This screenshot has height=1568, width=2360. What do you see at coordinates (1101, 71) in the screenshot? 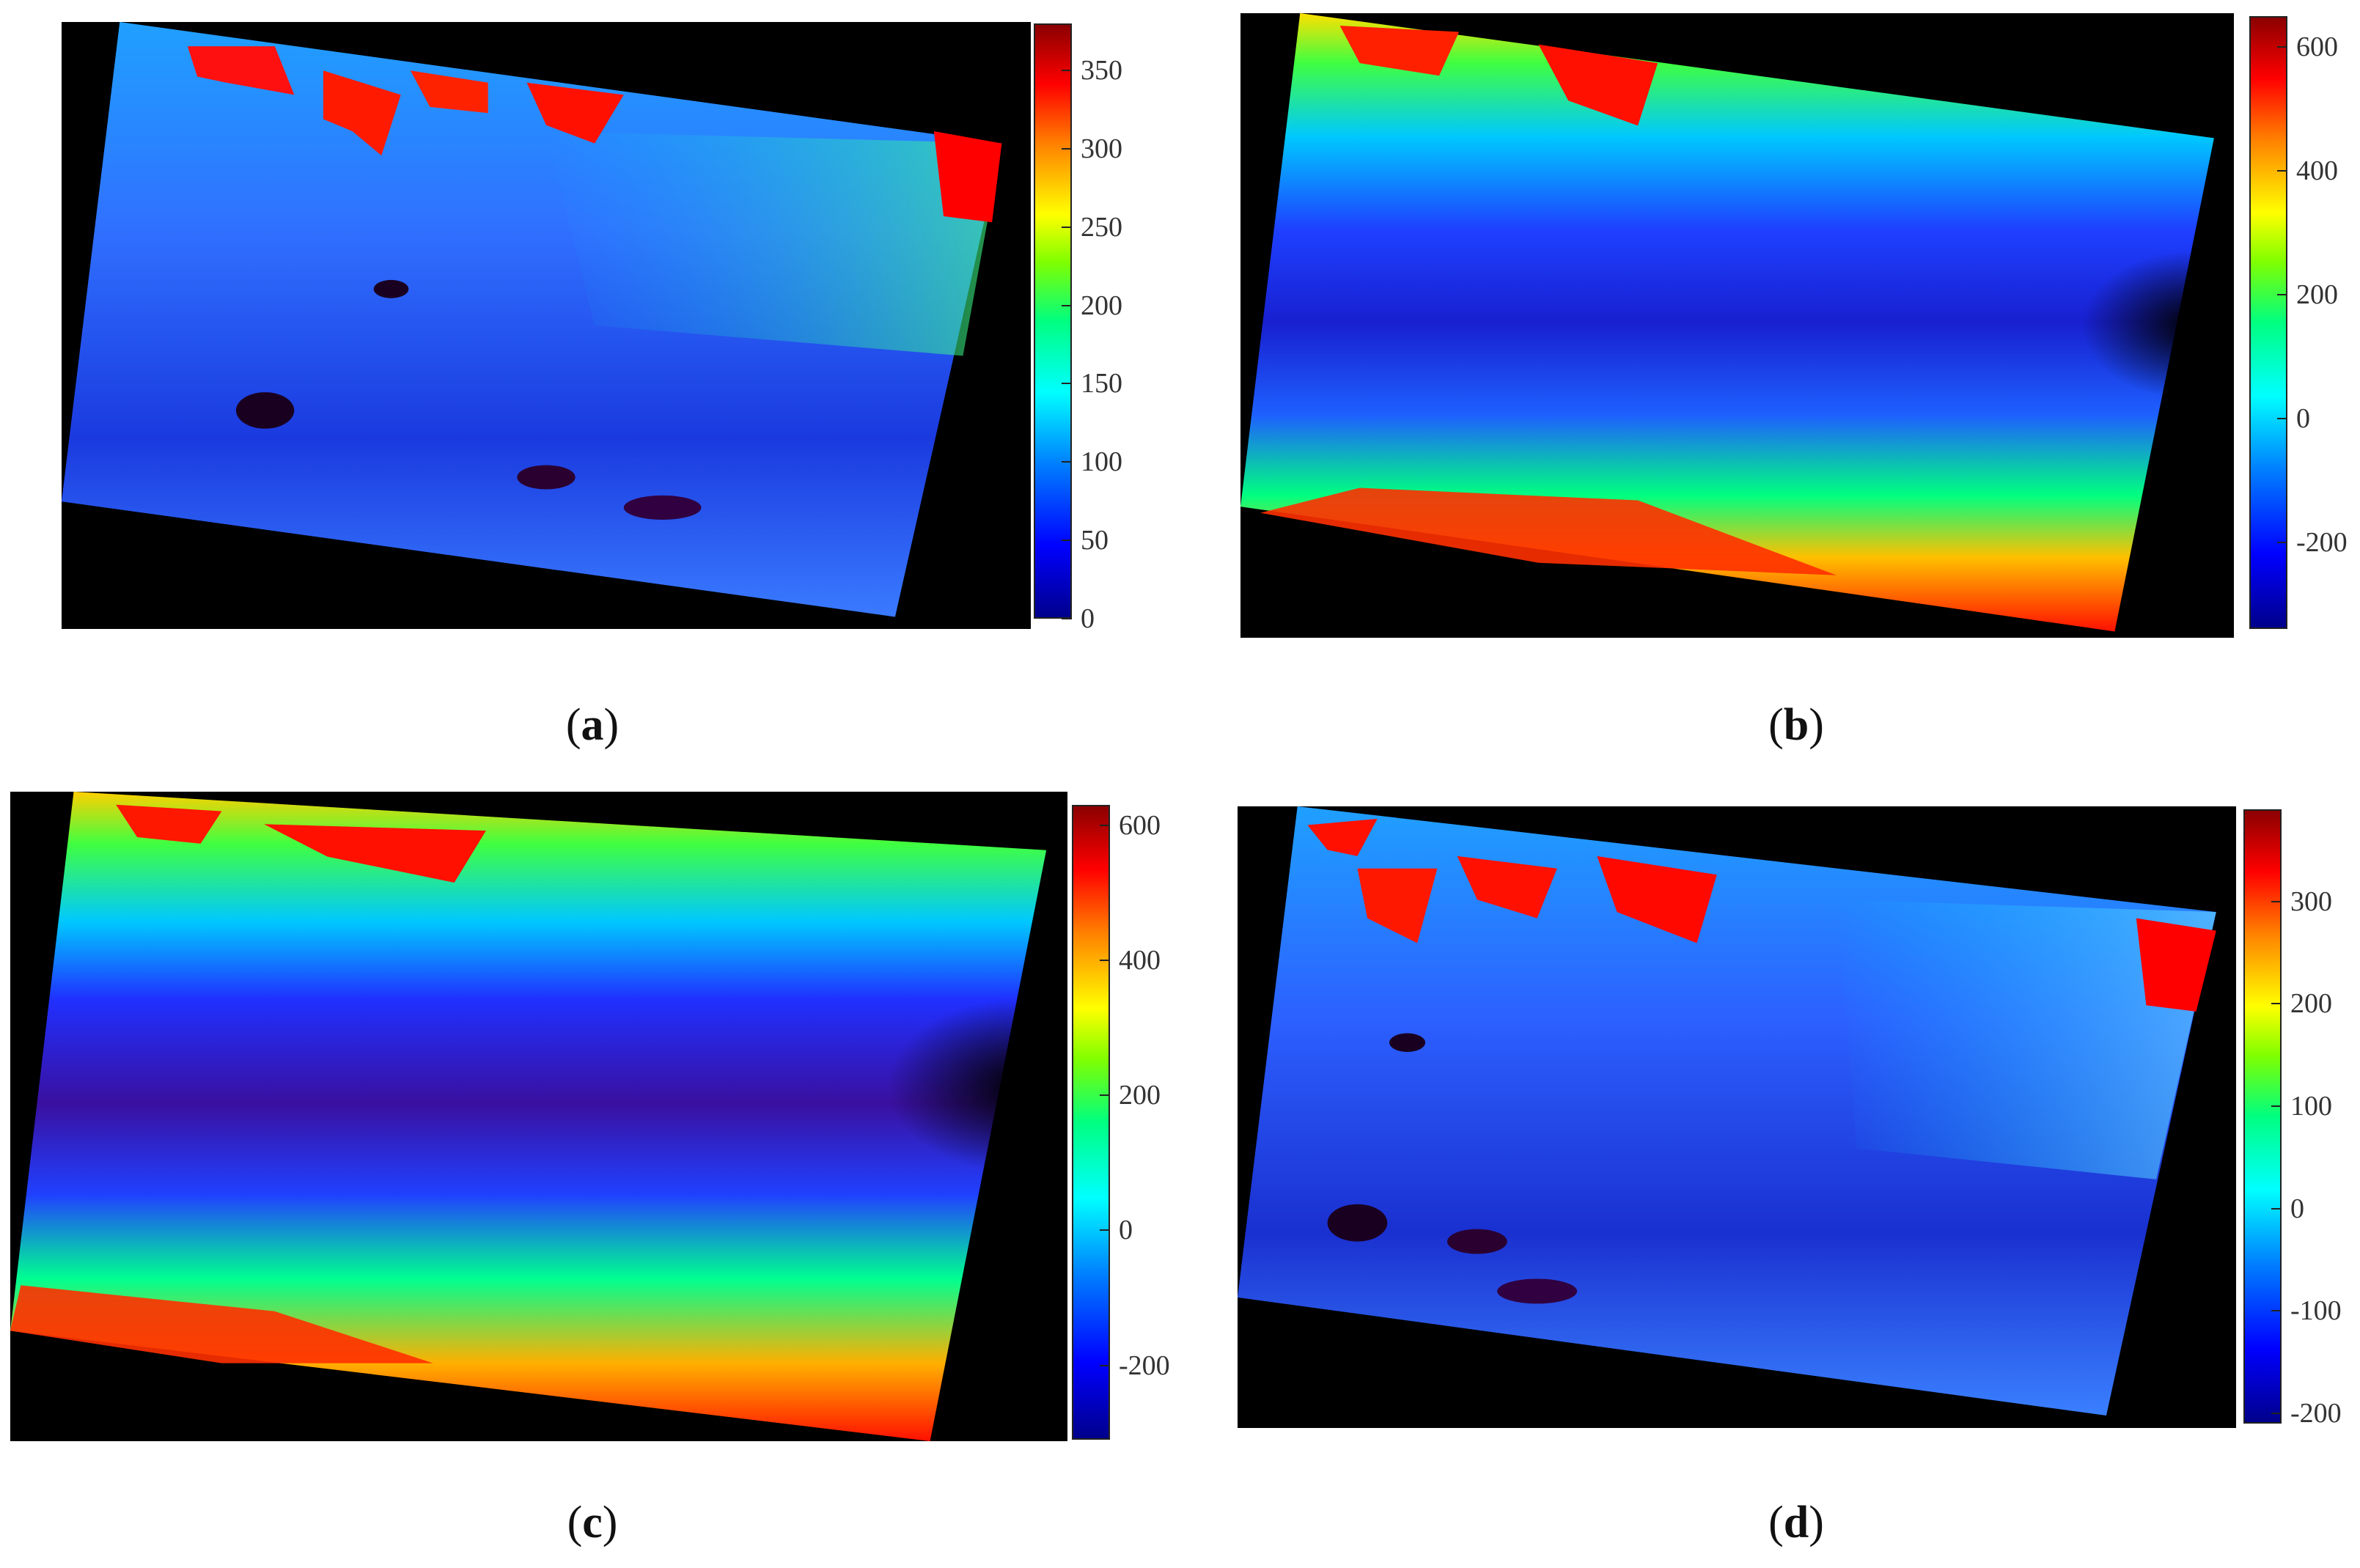
I see `colorbar-a-tick-label: 350` at bounding box center [1101, 71].